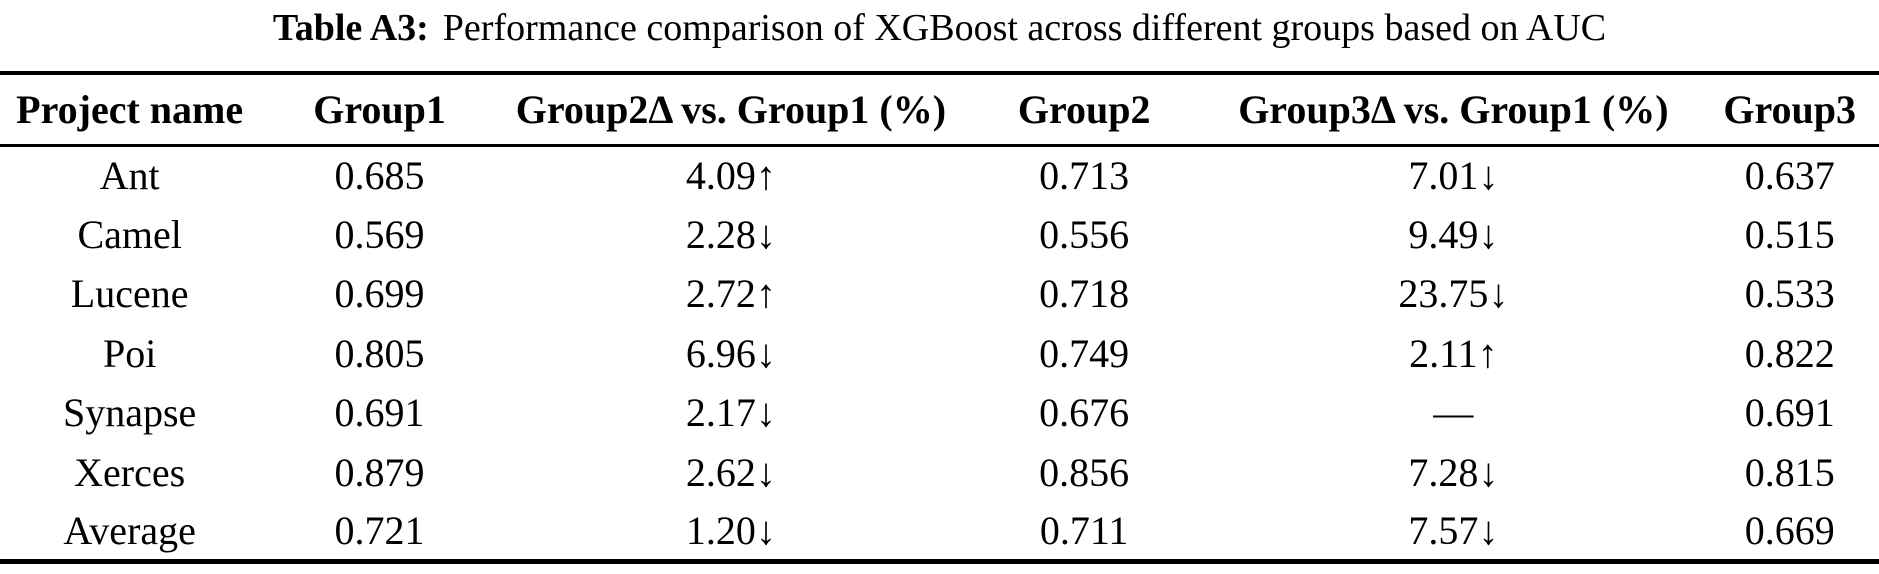 The image size is (1879, 574). I want to click on cell-project: Camel, so click(129, 234).